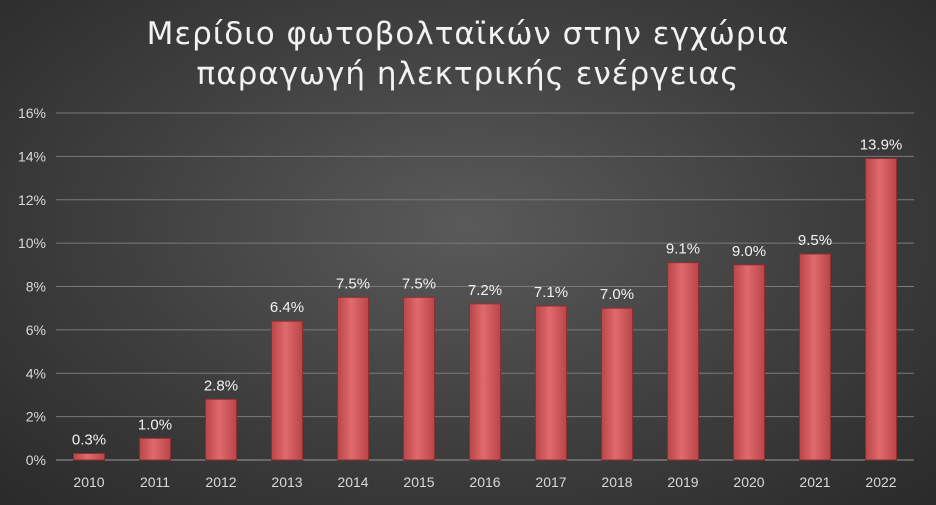 The image size is (936, 505). What do you see at coordinates (32, 113) in the screenshot?
I see `y-tick-label: 16%` at bounding box center [32, 113].